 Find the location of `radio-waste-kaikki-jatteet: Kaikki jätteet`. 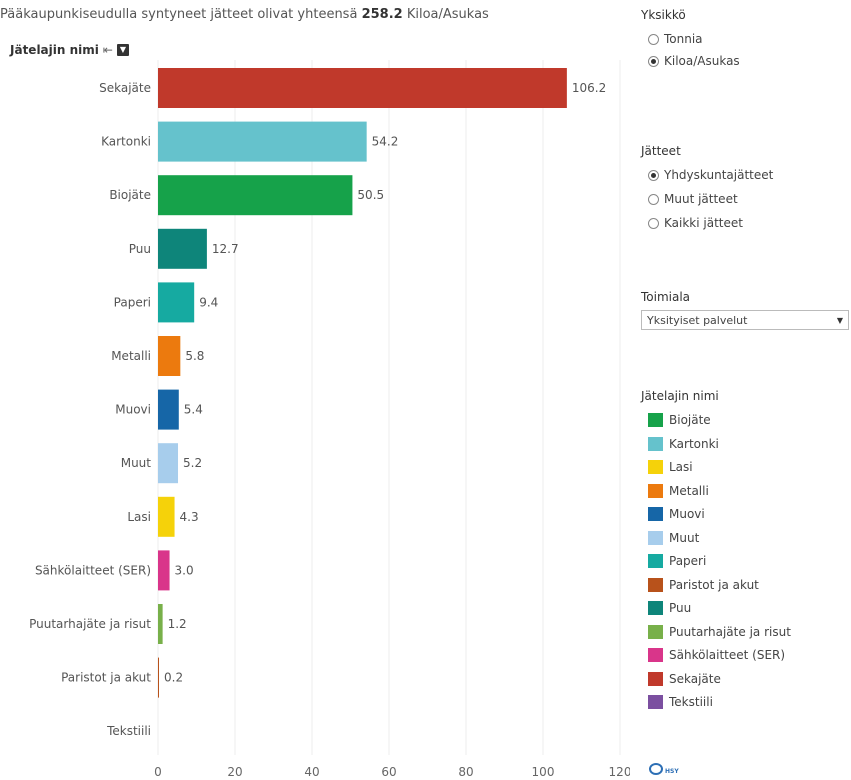

radio-waste-kaikki-jatteet: Kaikki jätteet is located at coordinates (695, 223).